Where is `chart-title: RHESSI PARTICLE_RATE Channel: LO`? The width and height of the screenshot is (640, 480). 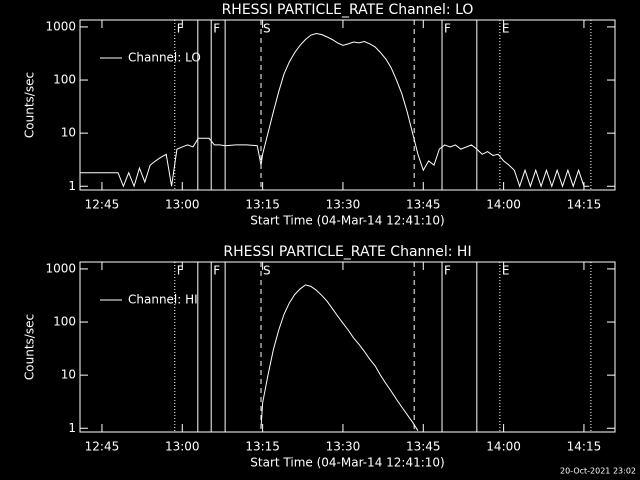 chart-title: RHESSI PARTICLE_RATE Channel: LO is located at coordinates (348, 10).